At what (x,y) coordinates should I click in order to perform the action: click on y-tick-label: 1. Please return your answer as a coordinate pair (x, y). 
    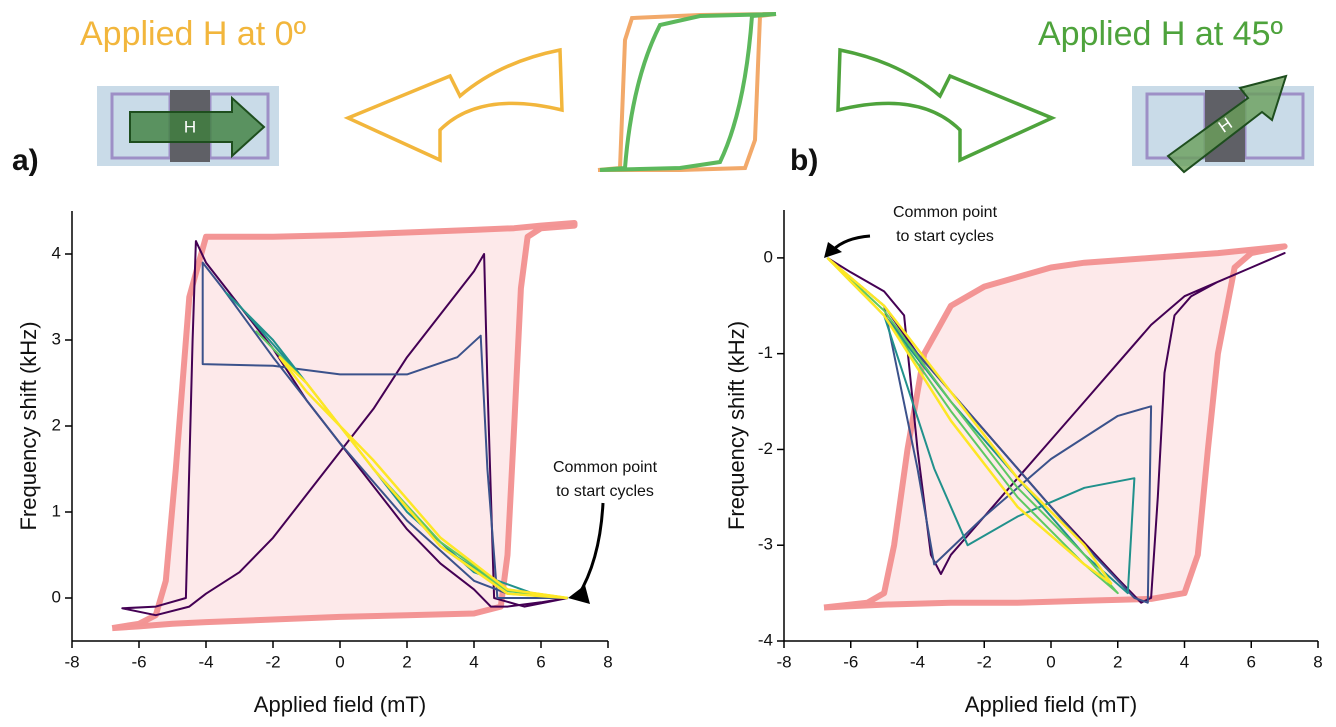
    Looking at the image, I should click on (56, 510).